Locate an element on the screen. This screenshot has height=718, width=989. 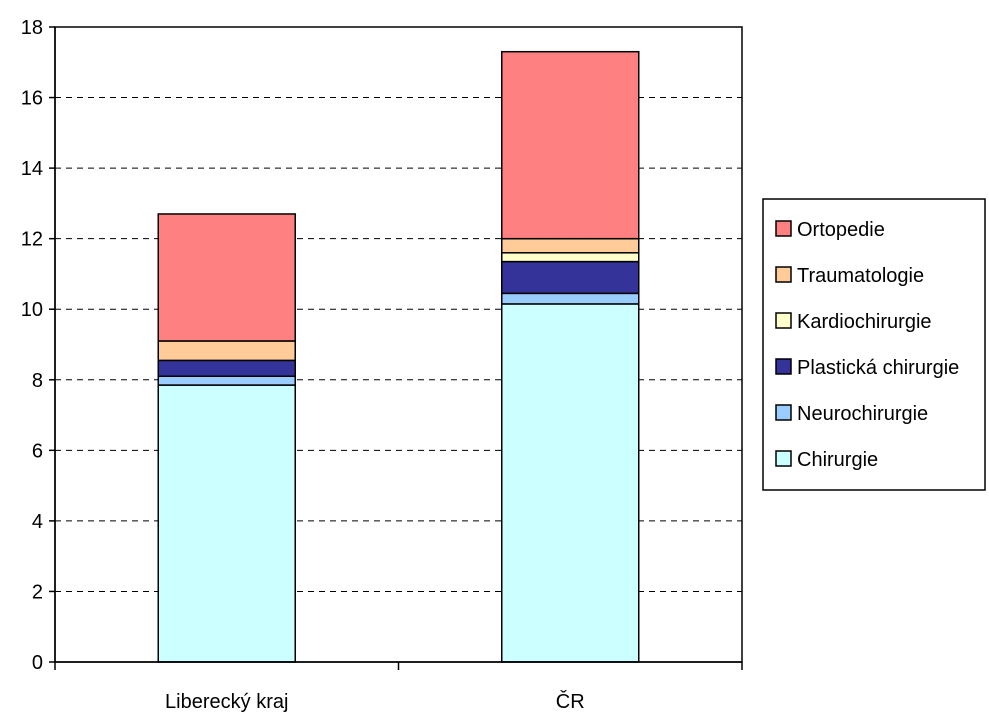
y-axis-ticks: 0 2 4 6 8 10 12 14 16 18 is located at coordinates (38, 345).